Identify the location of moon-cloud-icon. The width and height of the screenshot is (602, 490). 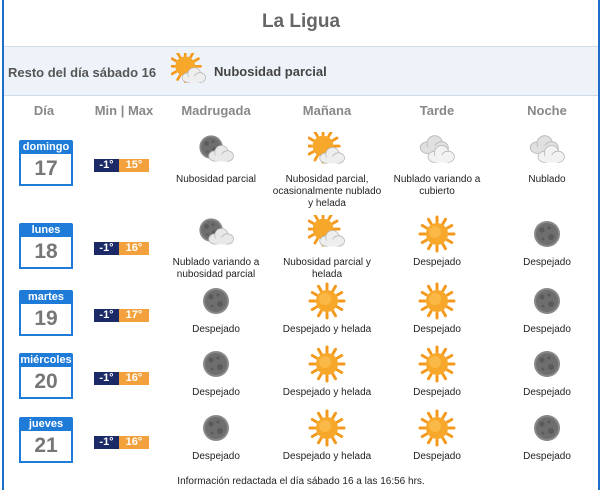
(216, 151).